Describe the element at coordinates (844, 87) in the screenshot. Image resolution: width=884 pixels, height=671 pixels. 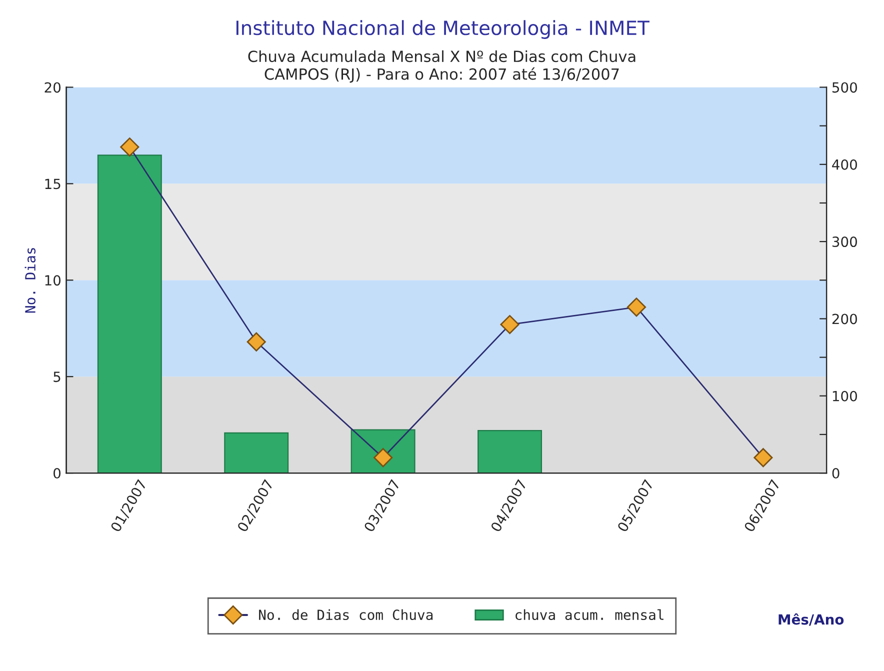
I see `y2-tick-label: 500` at that location.